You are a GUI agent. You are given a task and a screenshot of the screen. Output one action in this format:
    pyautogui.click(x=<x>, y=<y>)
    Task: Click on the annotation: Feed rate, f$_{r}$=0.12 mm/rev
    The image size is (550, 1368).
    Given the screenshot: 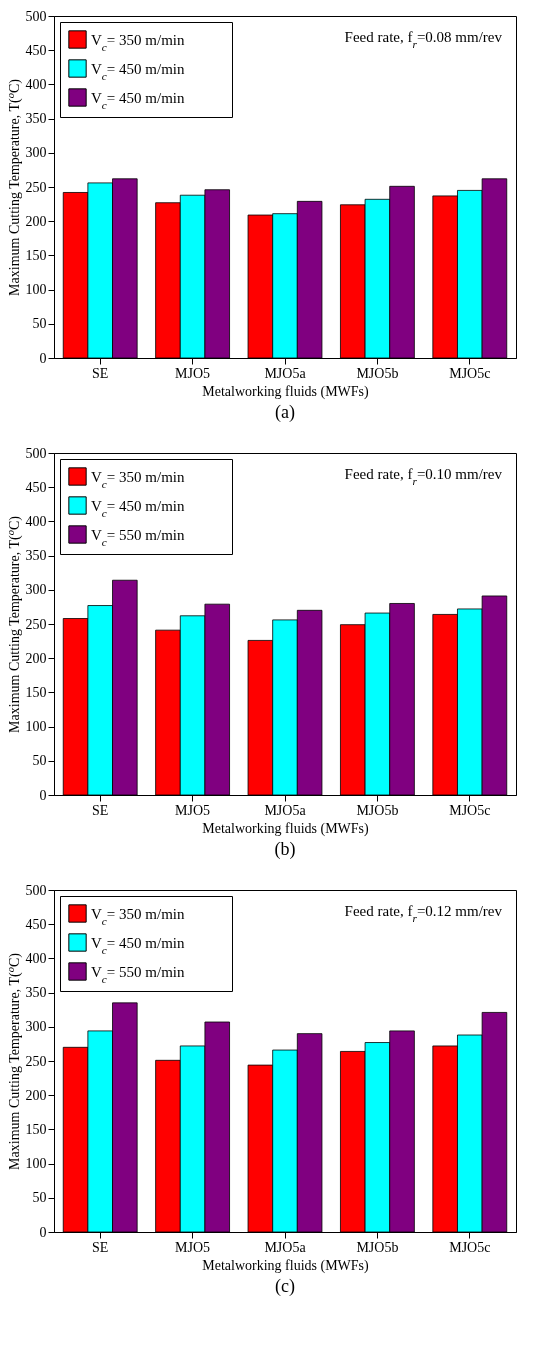 What is the action you would take?
    pyautogui.click(x=423, y=913)
    